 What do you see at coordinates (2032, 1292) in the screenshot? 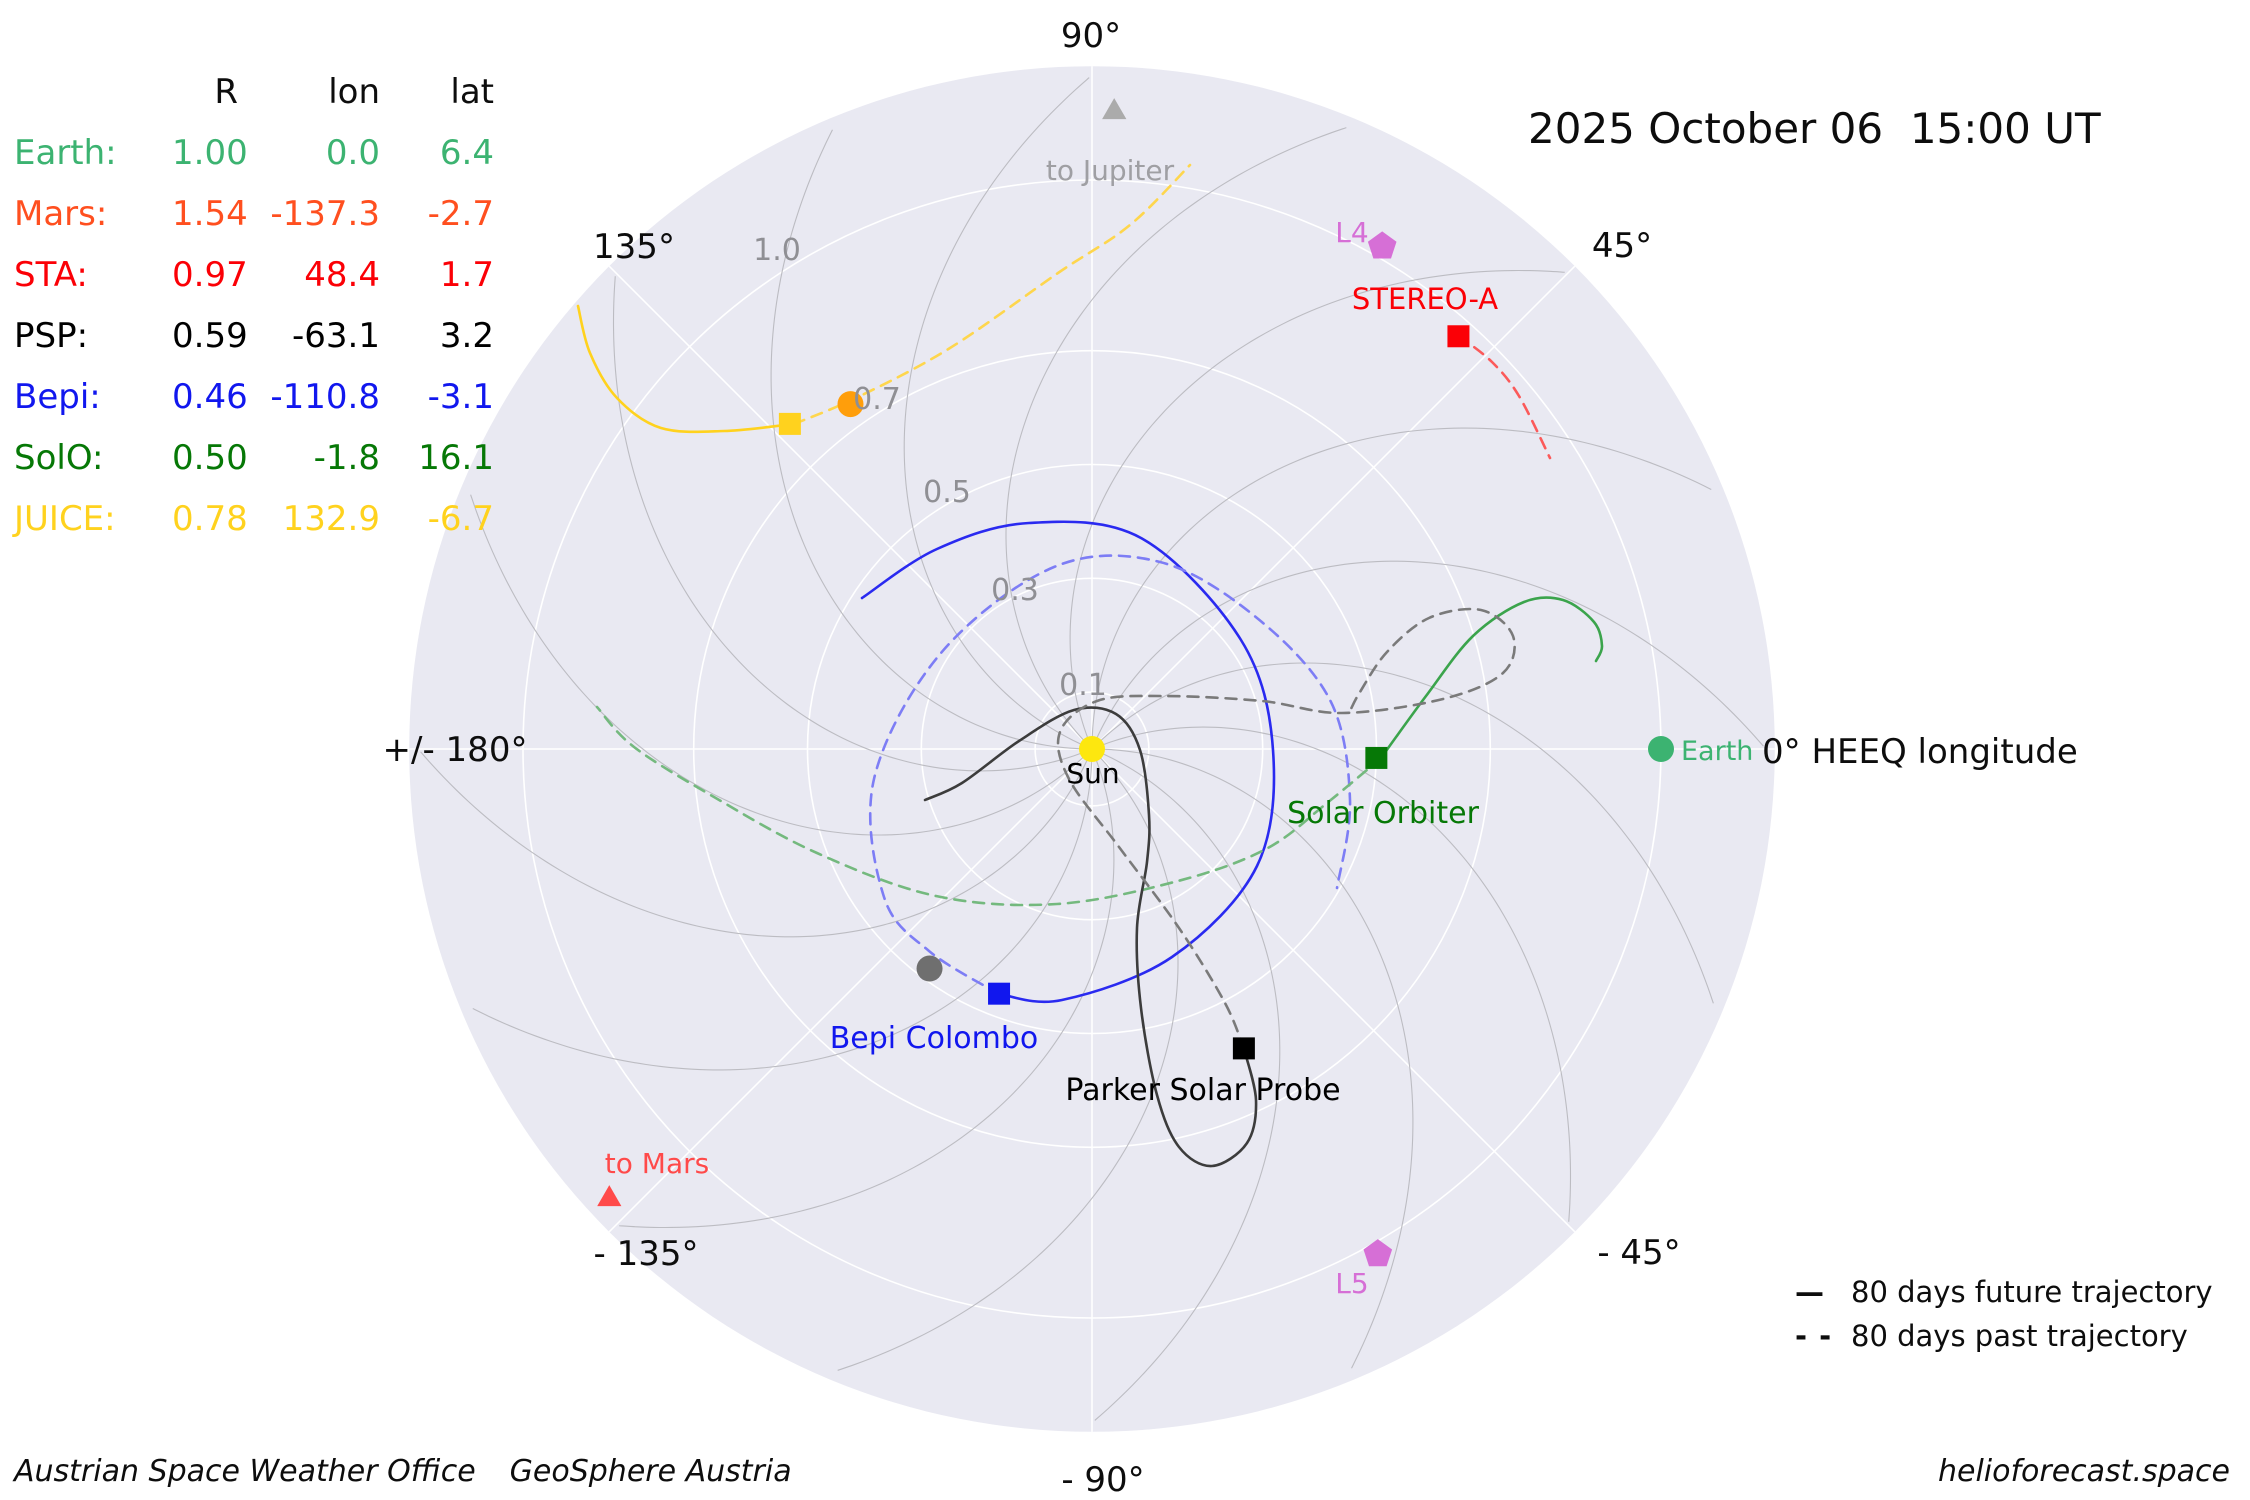
I see `legend-label: 80 days future trajectory` at bounding box center [2032, 1292].